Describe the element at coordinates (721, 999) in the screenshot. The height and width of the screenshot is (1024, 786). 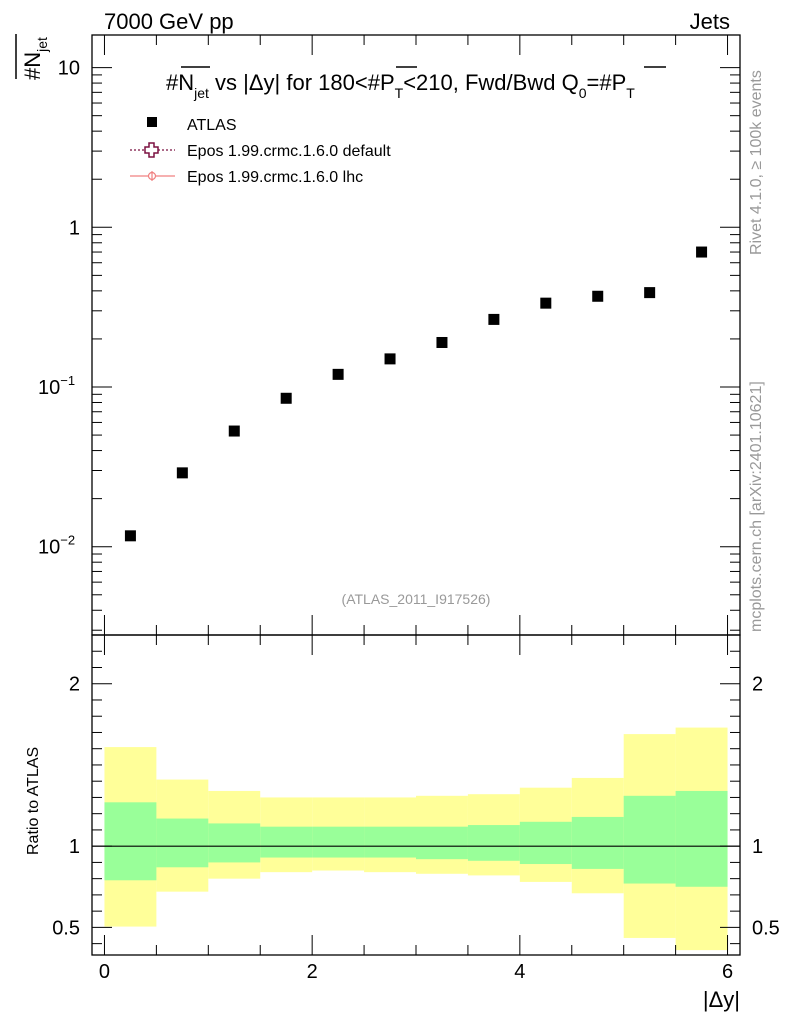
I see `x-axis-label: |Δy|` at that location.